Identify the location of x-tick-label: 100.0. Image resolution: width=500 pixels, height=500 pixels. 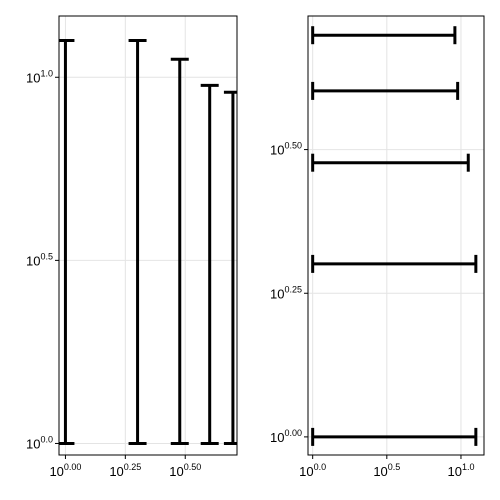
(312, 470).